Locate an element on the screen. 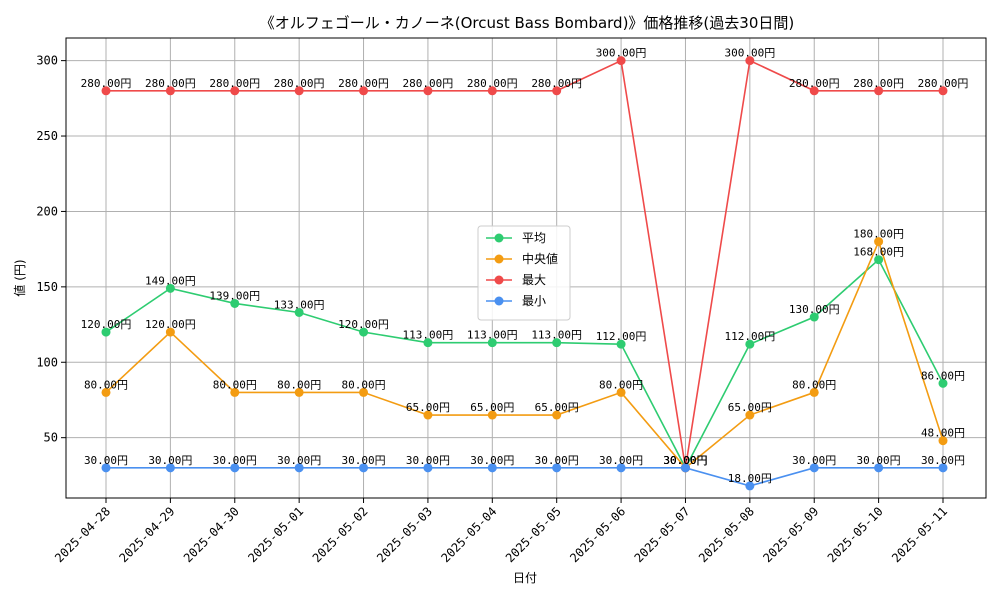  legend-label: 平均 is located at coordinates (534, 238).